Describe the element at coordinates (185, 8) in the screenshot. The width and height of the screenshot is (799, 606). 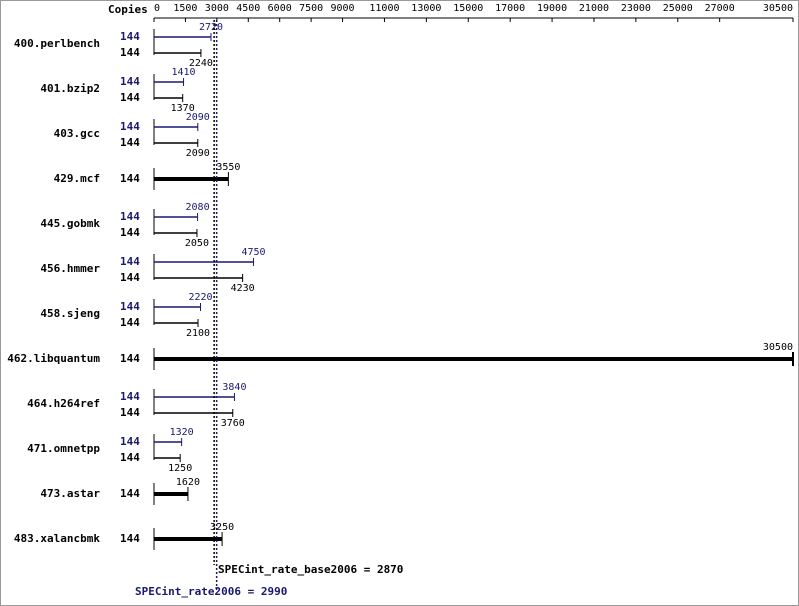
I see `x-tick-label: 1500` at that location.